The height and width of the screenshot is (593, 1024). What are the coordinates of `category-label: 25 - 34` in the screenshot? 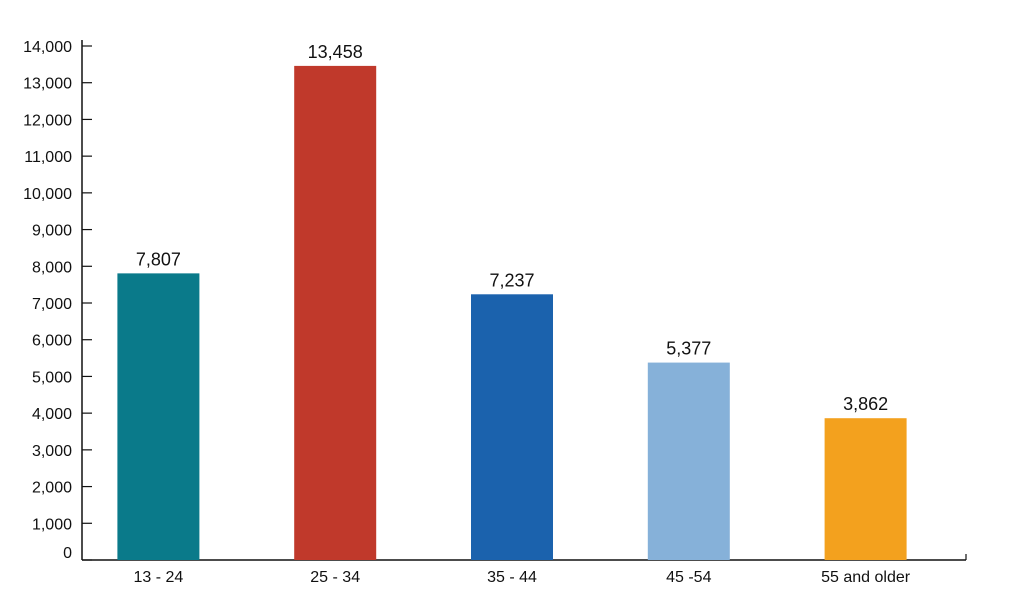 It's located at (335, 577).